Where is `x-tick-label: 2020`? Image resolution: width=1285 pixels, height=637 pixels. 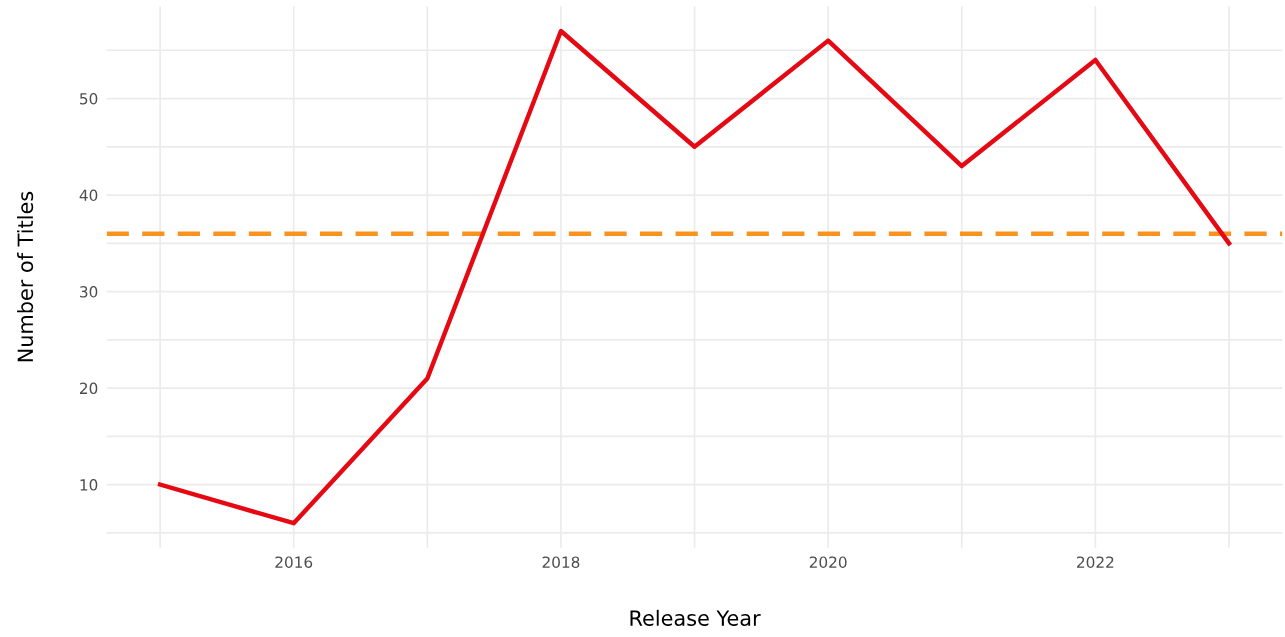
x-tick-label: 2020 is located at coordinates (828, 562).